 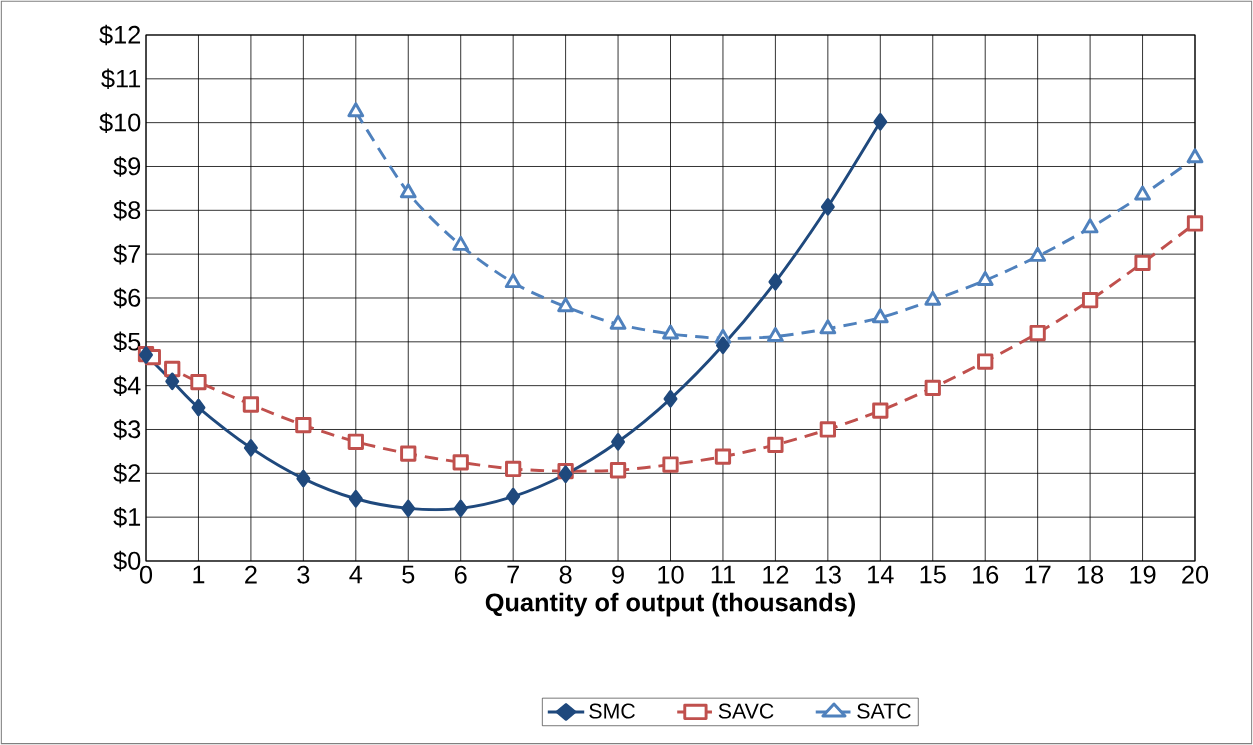 What do you see at coordinates (828, 574) in the screenshot?
I see `x-tick-label: 13` at bounding box center [828, 574].